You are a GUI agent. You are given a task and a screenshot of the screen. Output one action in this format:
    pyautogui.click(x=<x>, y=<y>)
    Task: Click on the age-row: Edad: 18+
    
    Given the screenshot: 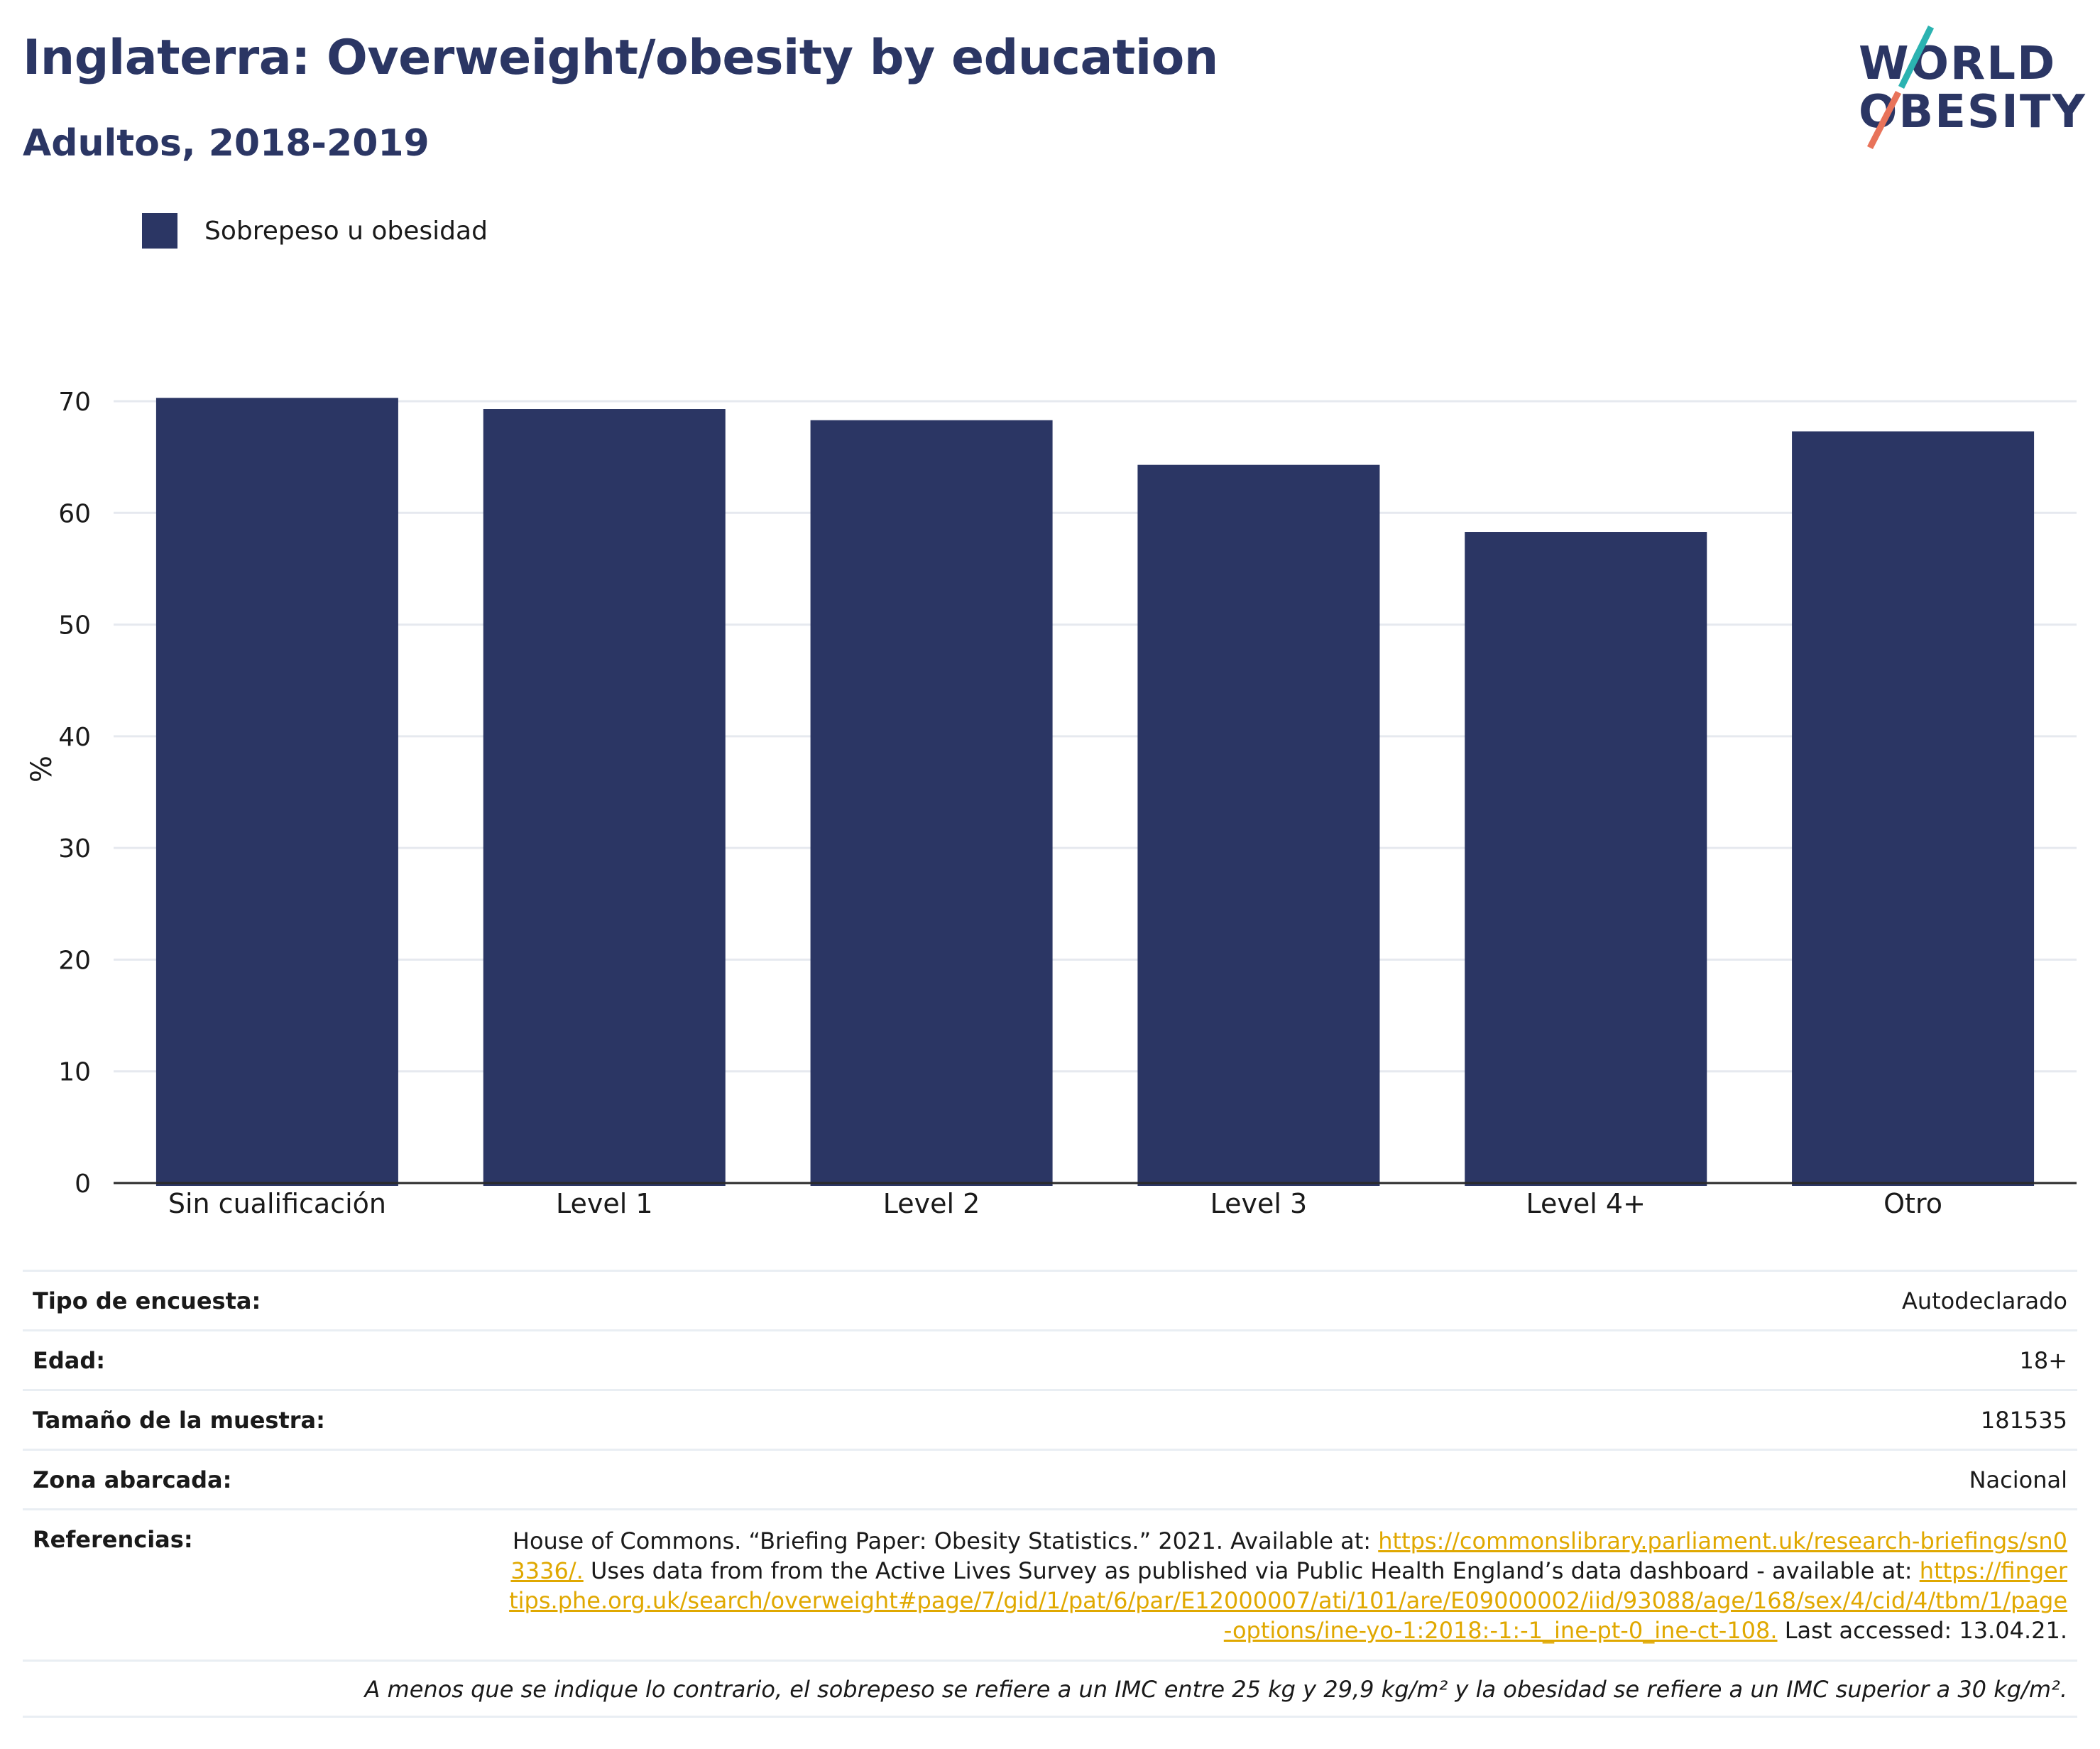 What is the action you would take?
    pyautogui.click(x=1050, y=1359)
    